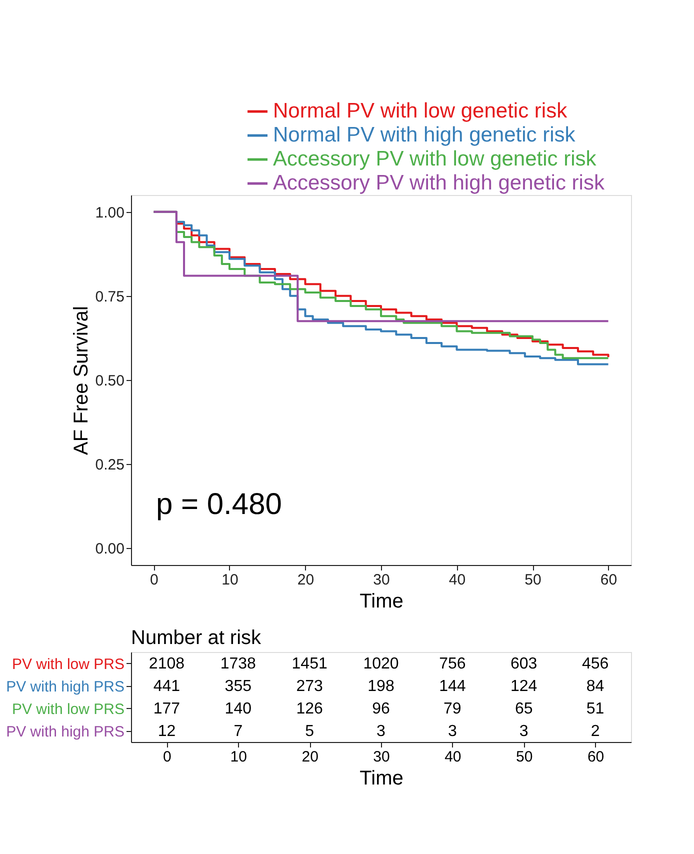 Image resolution: width=694 pixels, height=854 pixels. Describe the element at coordinates (310, 663) in the screenshot. I see `data-label: 1451` at that location.